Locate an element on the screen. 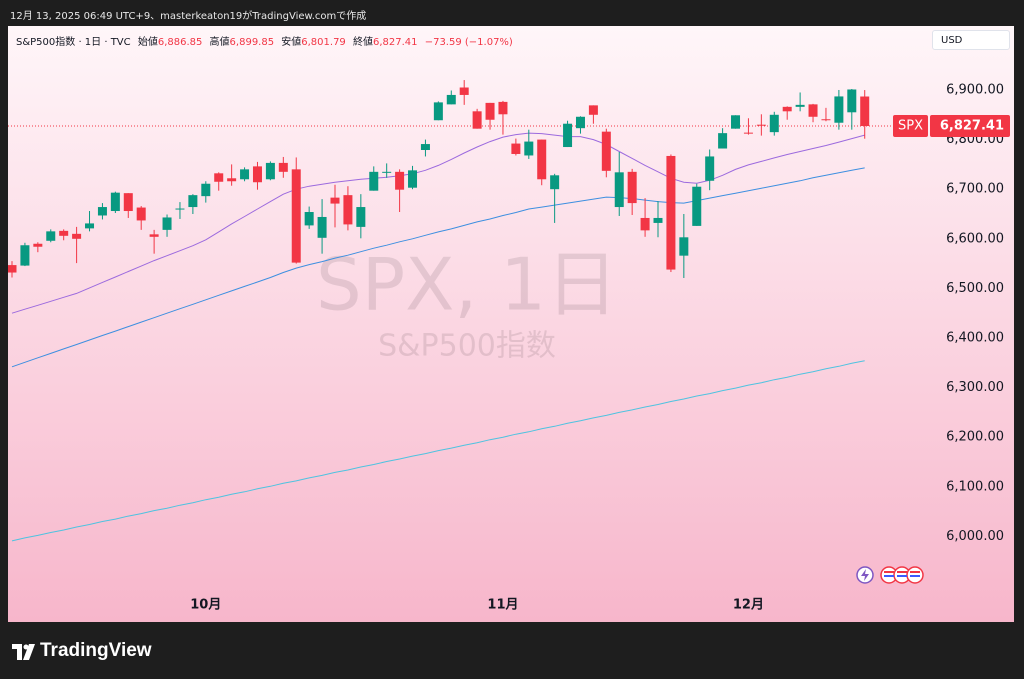 This screenshot has height=679, width=1024. y-tick-label: 6,500.00 is located at coordinates (975, 288).